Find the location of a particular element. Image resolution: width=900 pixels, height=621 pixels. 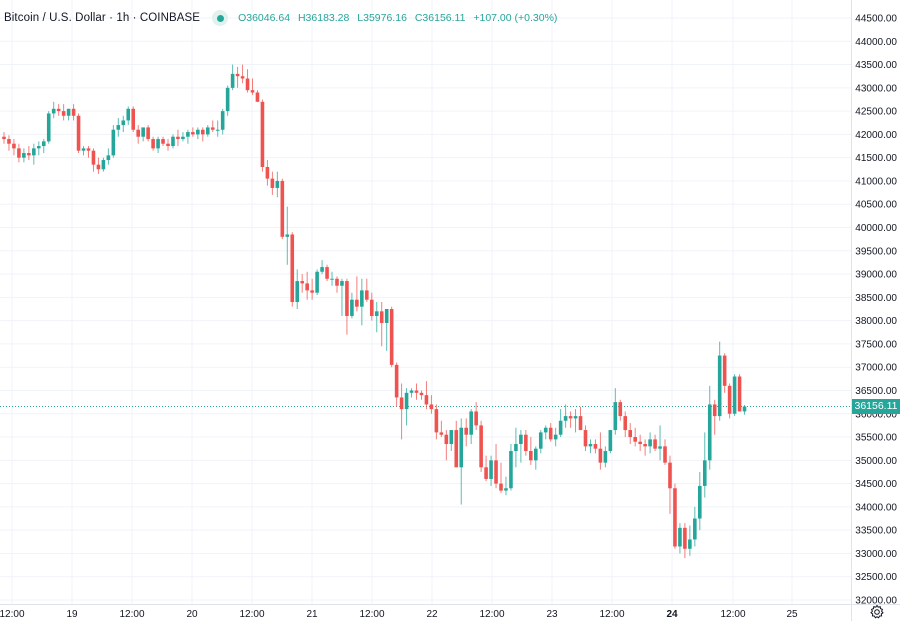

price-axis-label: 32500.00 is located at coordinates (876, 577).